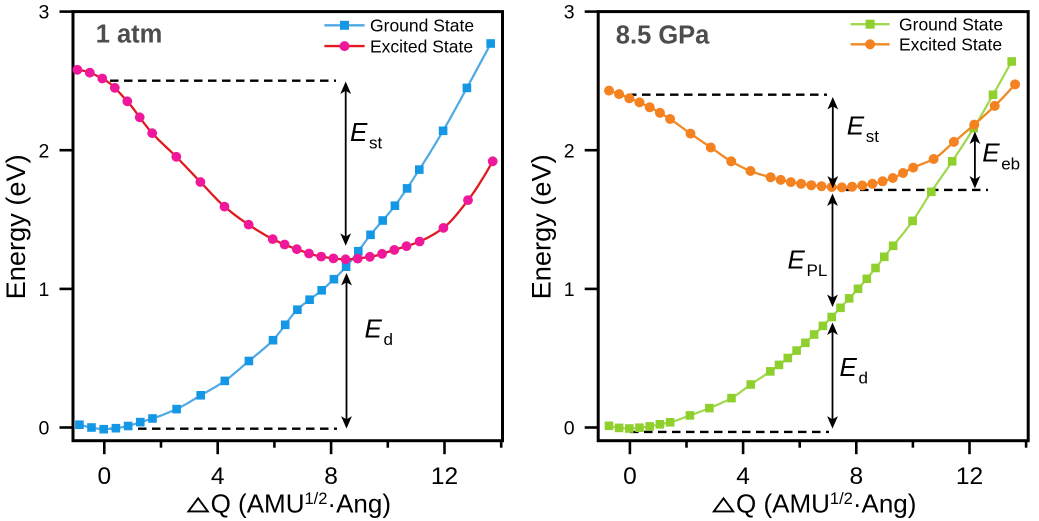 This screenshot has width=1039, height=521. Describe the element at coordinates (1010, 163) in the screenshot. I see `svg-text: eb` at that location.